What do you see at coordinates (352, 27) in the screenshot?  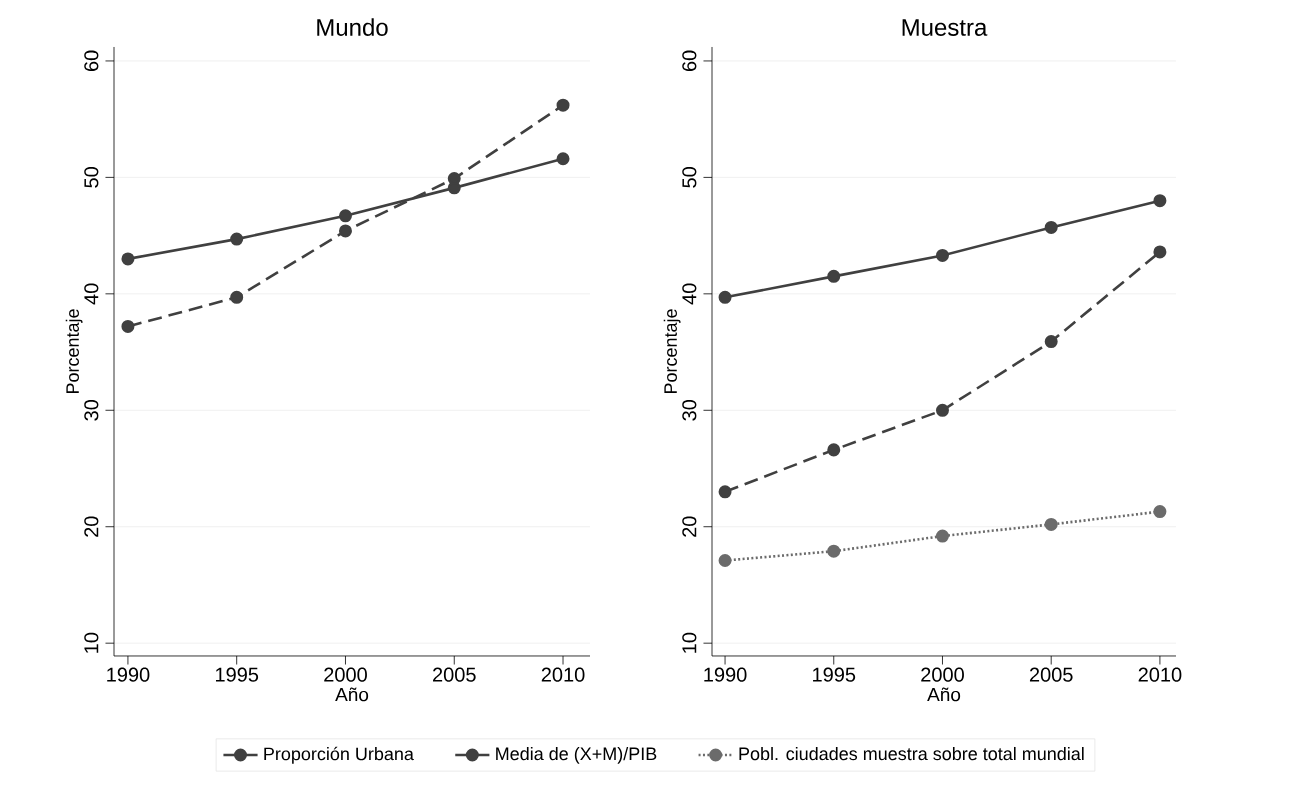 I see `chart-title: Mundo` at bounding box center [352, 27].